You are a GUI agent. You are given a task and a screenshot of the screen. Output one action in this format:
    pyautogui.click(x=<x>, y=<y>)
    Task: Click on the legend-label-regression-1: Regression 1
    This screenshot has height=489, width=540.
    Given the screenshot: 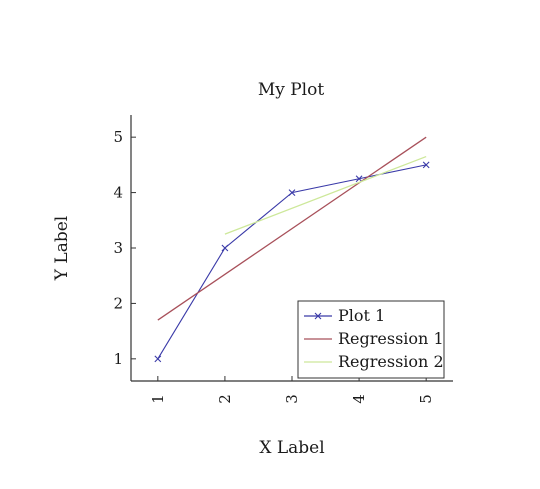 What is the action you would take?
    pyautogui.click(x=391, y=338)
    